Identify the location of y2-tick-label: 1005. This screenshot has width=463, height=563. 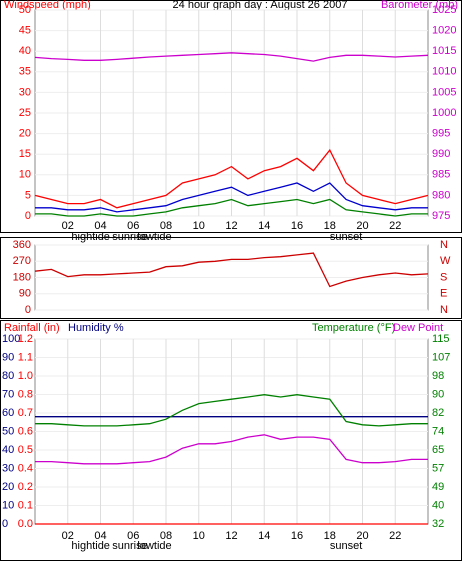
(444, 92).